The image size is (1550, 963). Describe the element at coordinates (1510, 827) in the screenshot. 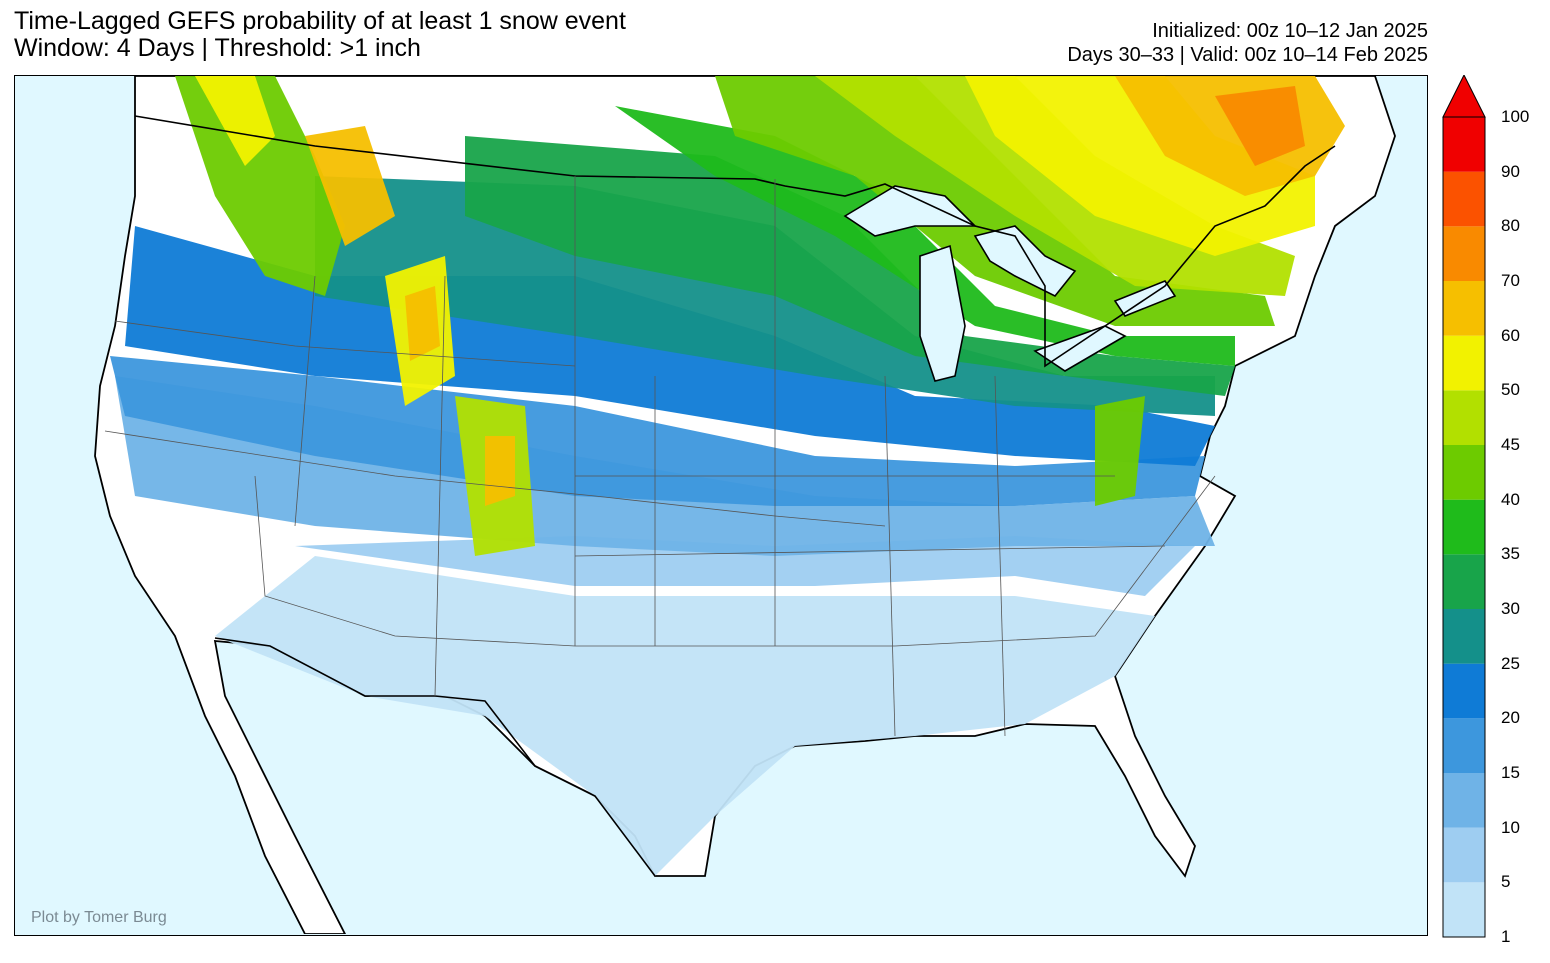

I see `colorbar-tick-label: 10` at that location.